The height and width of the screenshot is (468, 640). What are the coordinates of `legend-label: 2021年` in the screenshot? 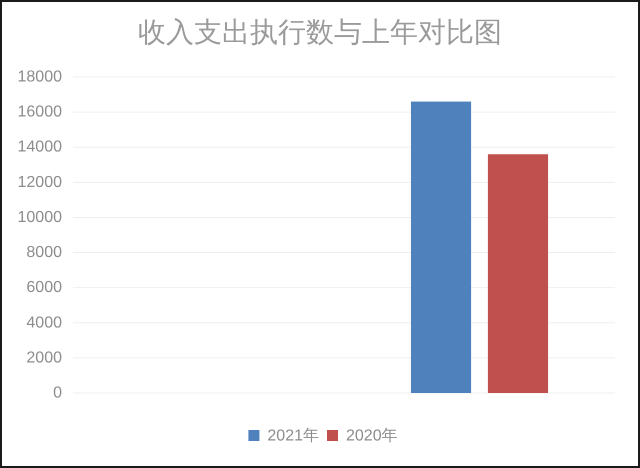 It's located at (293, 436).